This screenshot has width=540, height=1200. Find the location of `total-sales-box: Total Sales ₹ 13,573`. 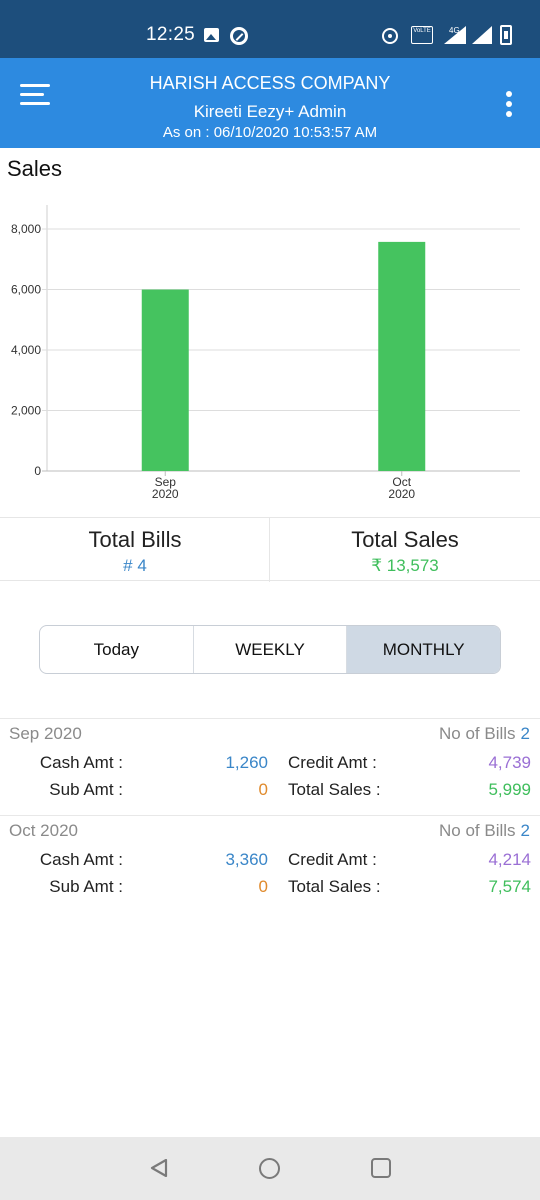

total-sales-box: Total Sales ₹ 13,573 is located at coordinates (405, 550).